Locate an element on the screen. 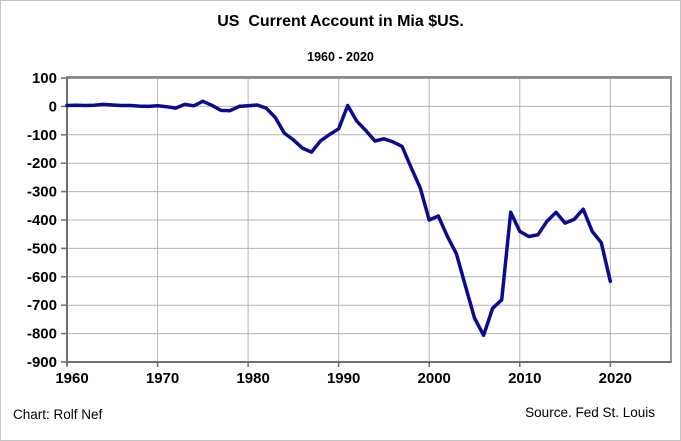 The height and width of the screenshot is (441, 681). x-tick-label: 2010 is located at coordinates (524, 378).